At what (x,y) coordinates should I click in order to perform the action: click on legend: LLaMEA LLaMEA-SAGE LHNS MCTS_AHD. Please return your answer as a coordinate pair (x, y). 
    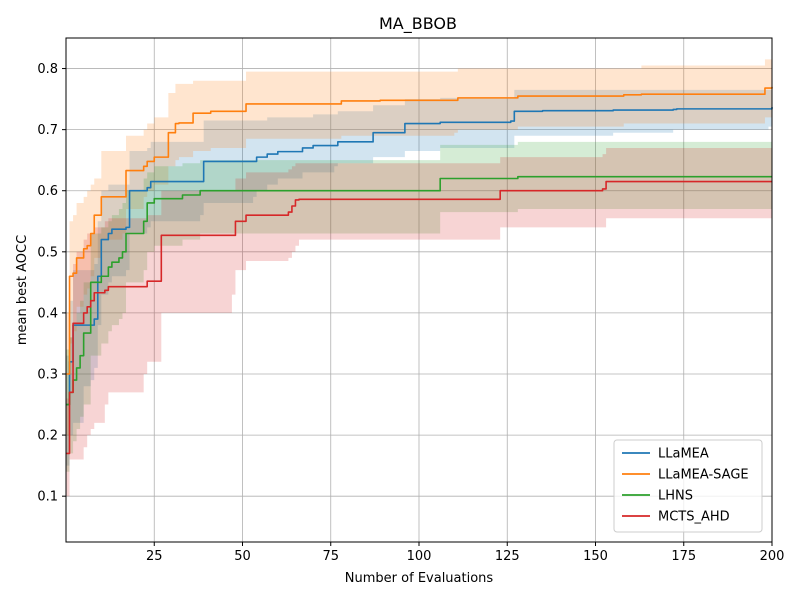
    Looking at the image, I should click on (688, 486).